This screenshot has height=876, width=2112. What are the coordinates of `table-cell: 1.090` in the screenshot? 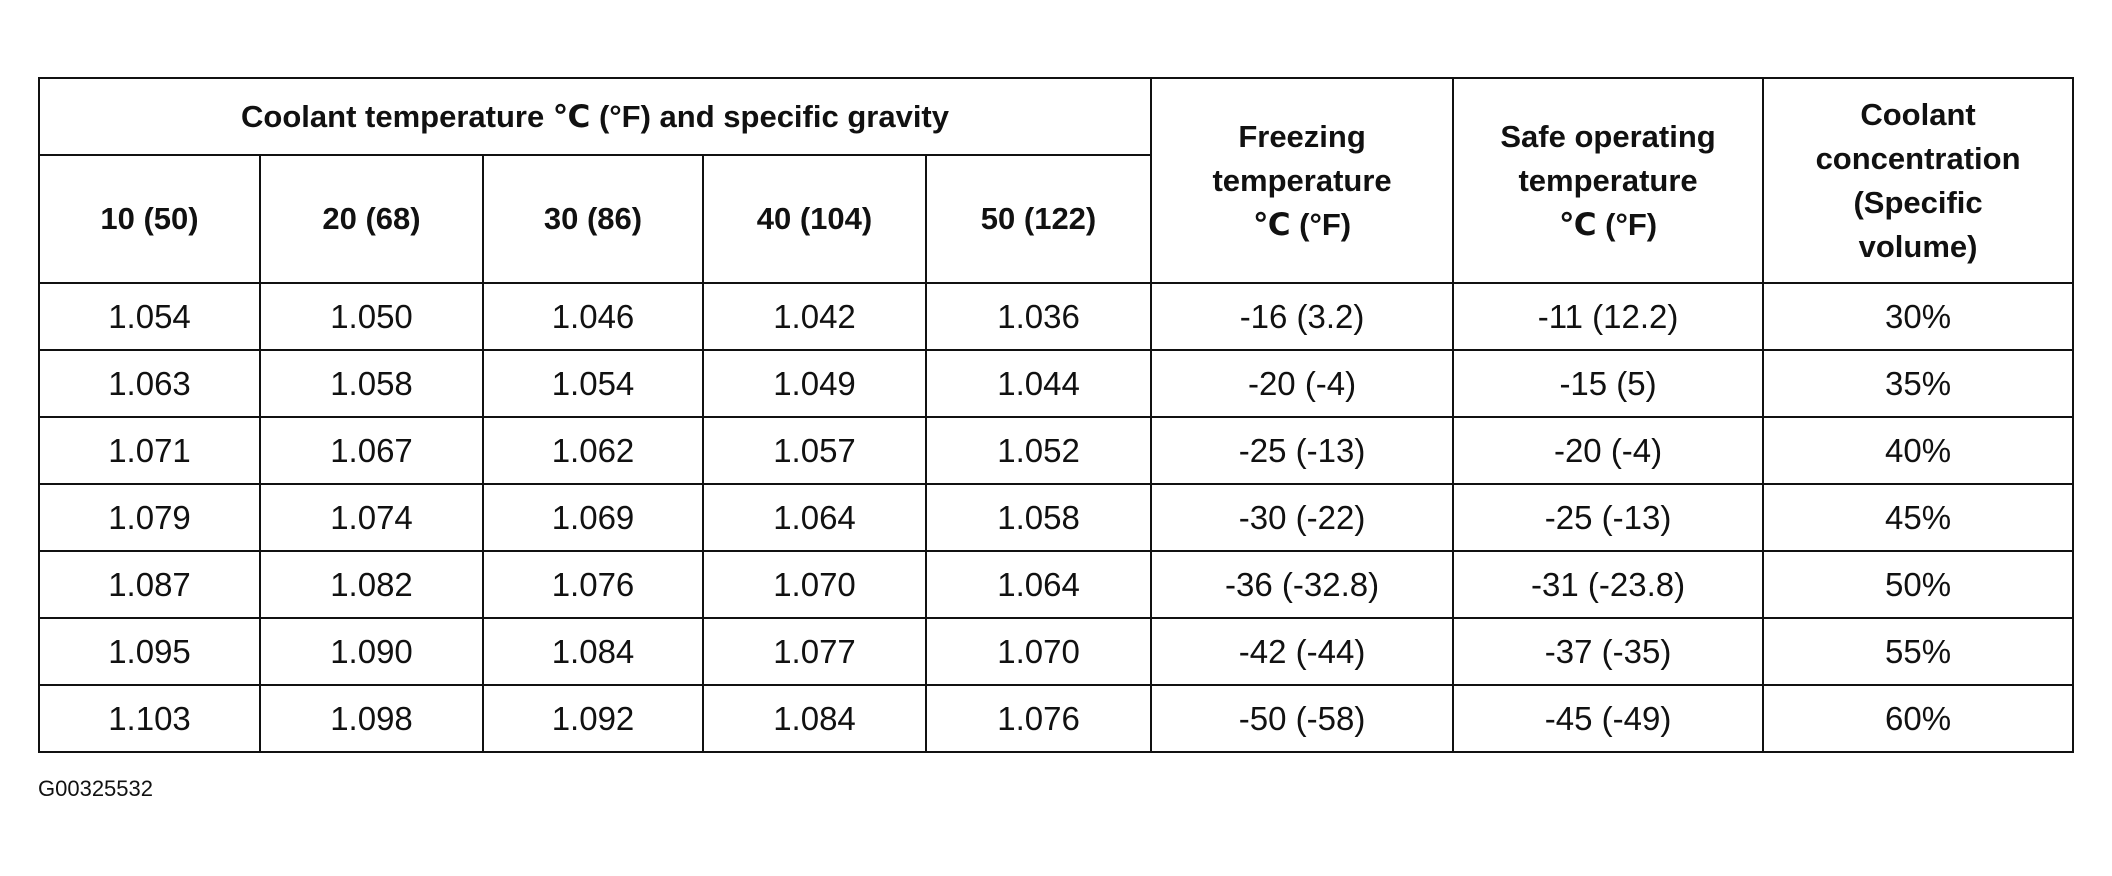 It's located at (371, 651).